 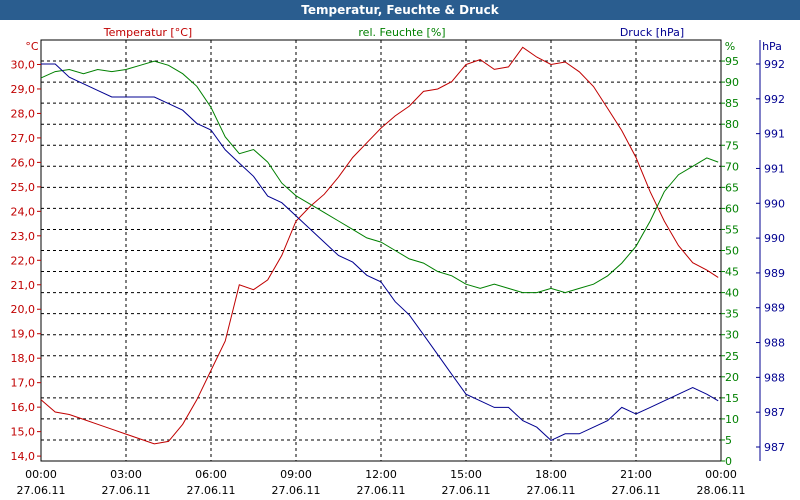 What do you see at coordinates (23, 456) in the screenshot?
I see `temperature-tick-label: 14,0` at bounding box center [23, 456].